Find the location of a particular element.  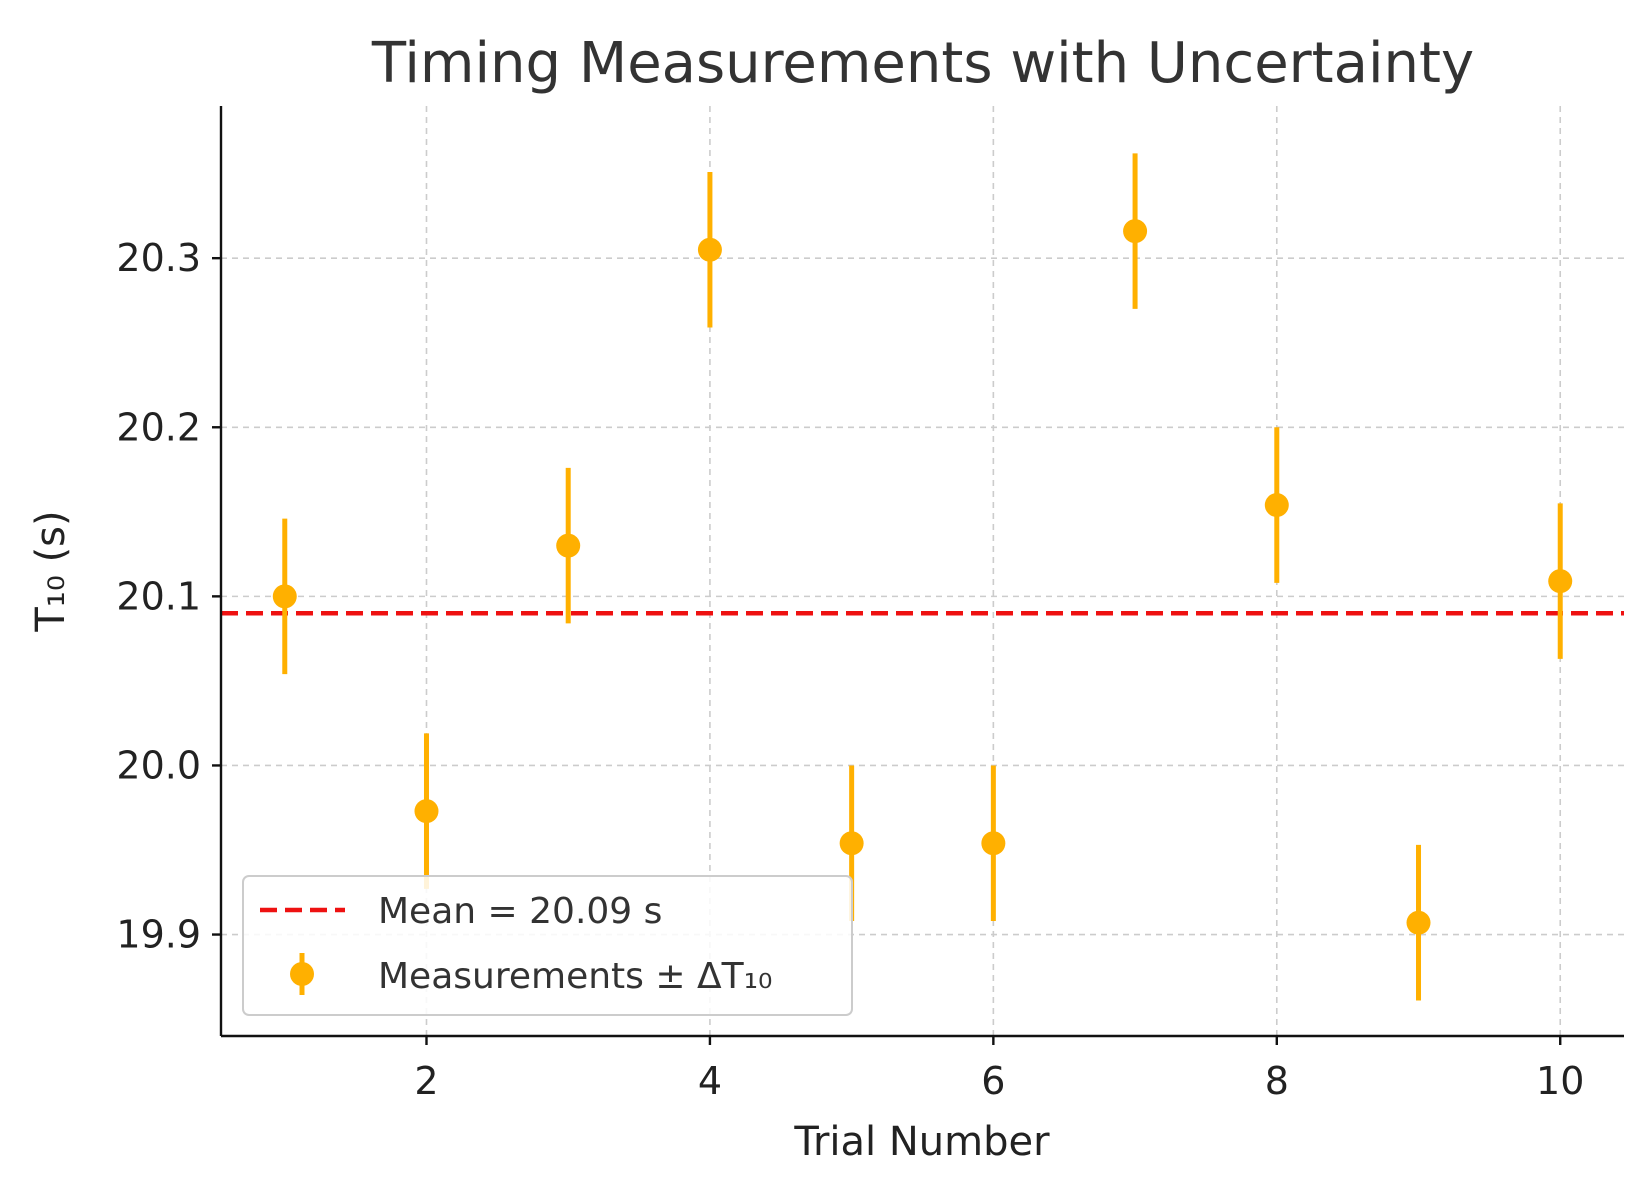

x-tick-label: 4 is located at coordinates (710, 1081).